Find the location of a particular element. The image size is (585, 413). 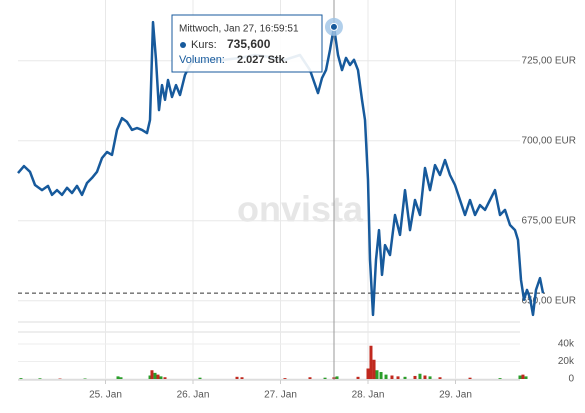

tooltip-box is located at coordinates (247, 43).